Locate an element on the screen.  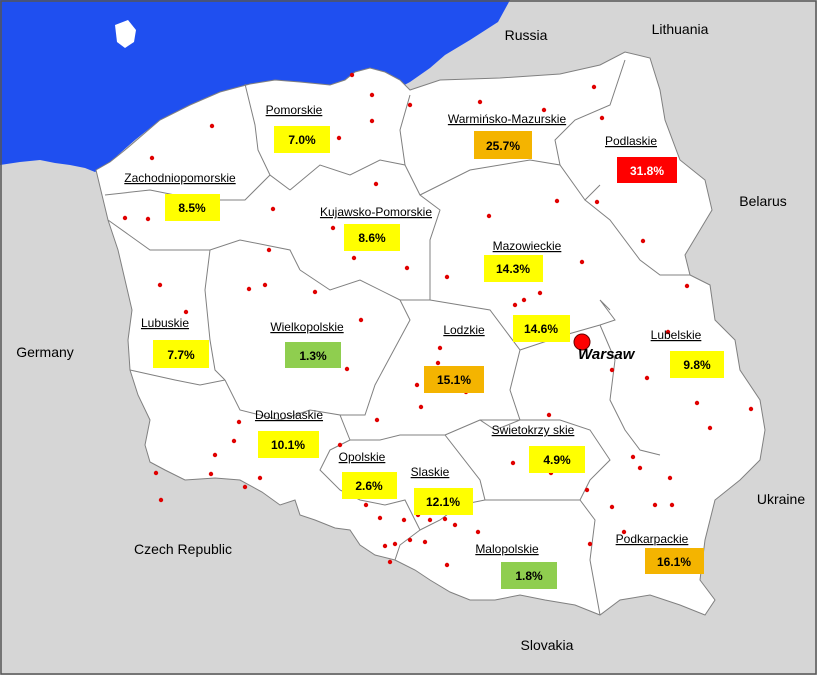
country-label-lithuania: Lithuania is located at coordinates (680, 29).